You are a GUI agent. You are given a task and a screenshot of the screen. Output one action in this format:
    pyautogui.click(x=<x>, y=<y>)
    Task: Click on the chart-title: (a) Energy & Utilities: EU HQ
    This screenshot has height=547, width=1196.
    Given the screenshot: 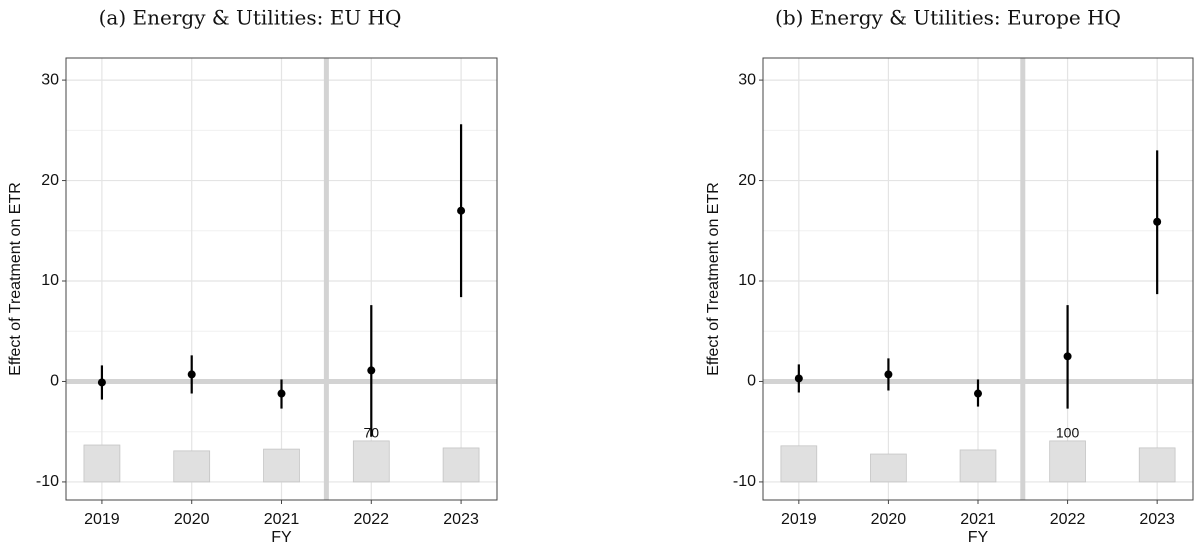 What is the action you would take?
    pyautogui.click(x=250, y=18)
    